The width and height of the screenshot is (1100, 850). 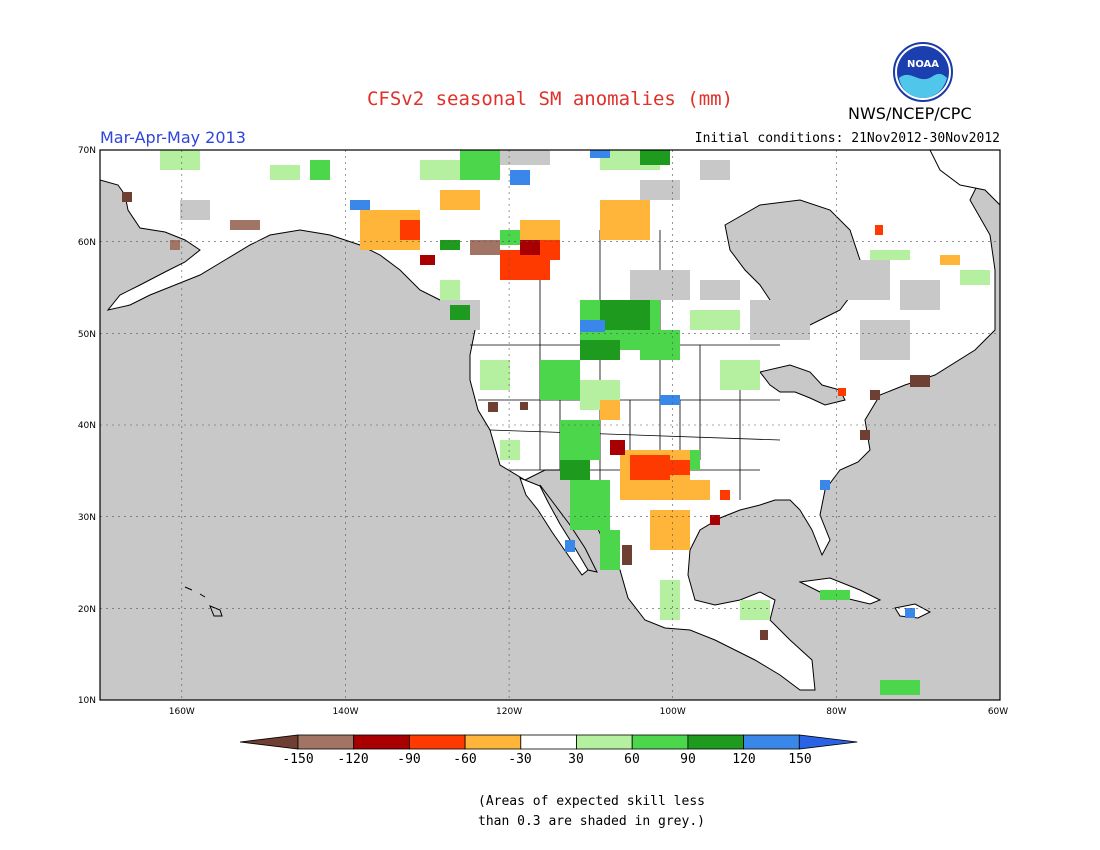 I want to click on colorbar-label: 60, so click(x=632, y=759).